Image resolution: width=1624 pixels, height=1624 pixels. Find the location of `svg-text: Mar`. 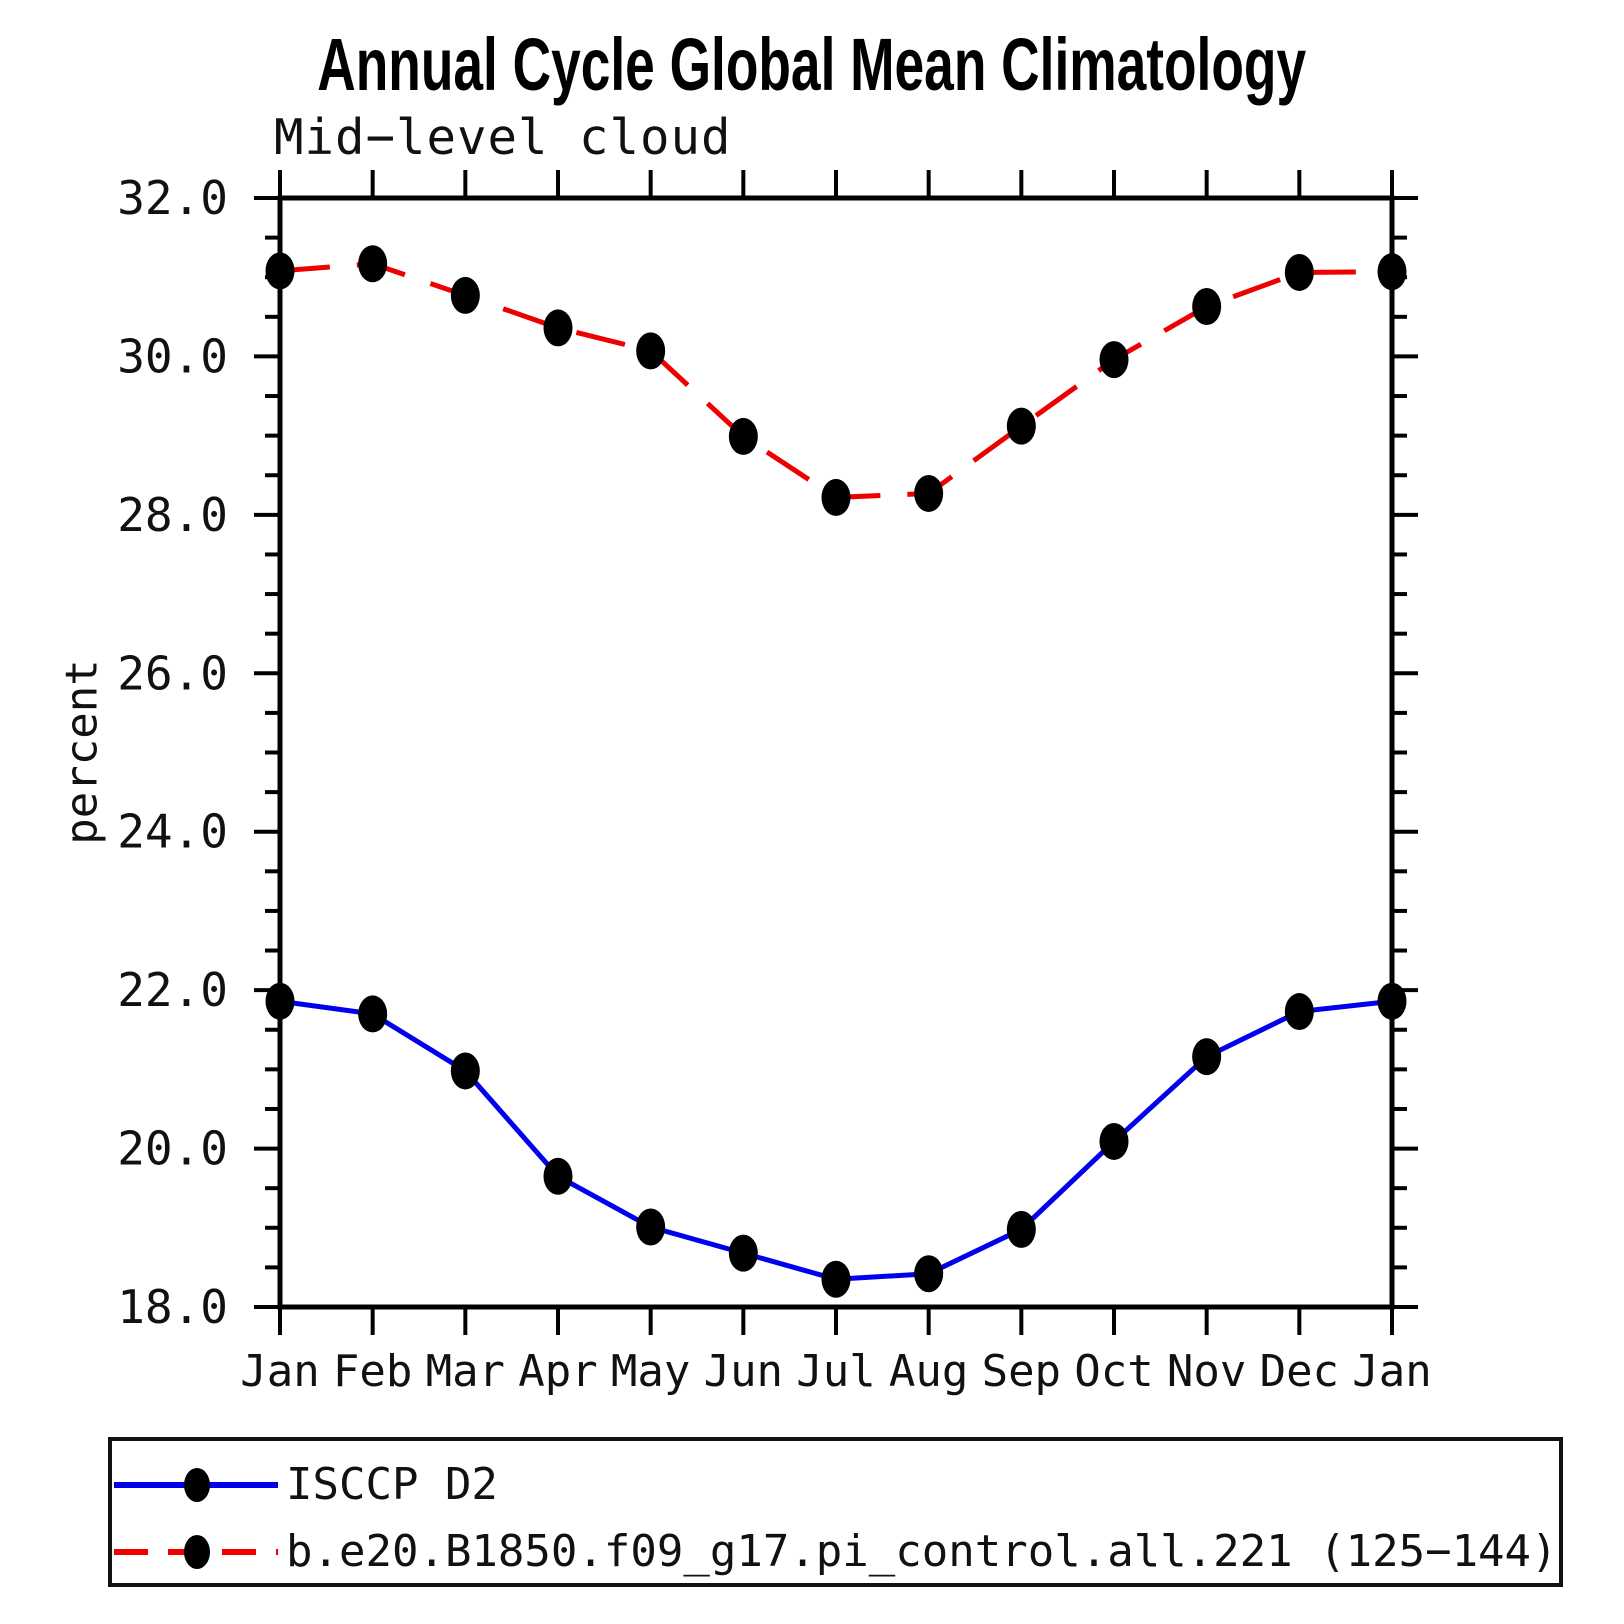

svg-text: Mar is located at coordinates (465, 1371).